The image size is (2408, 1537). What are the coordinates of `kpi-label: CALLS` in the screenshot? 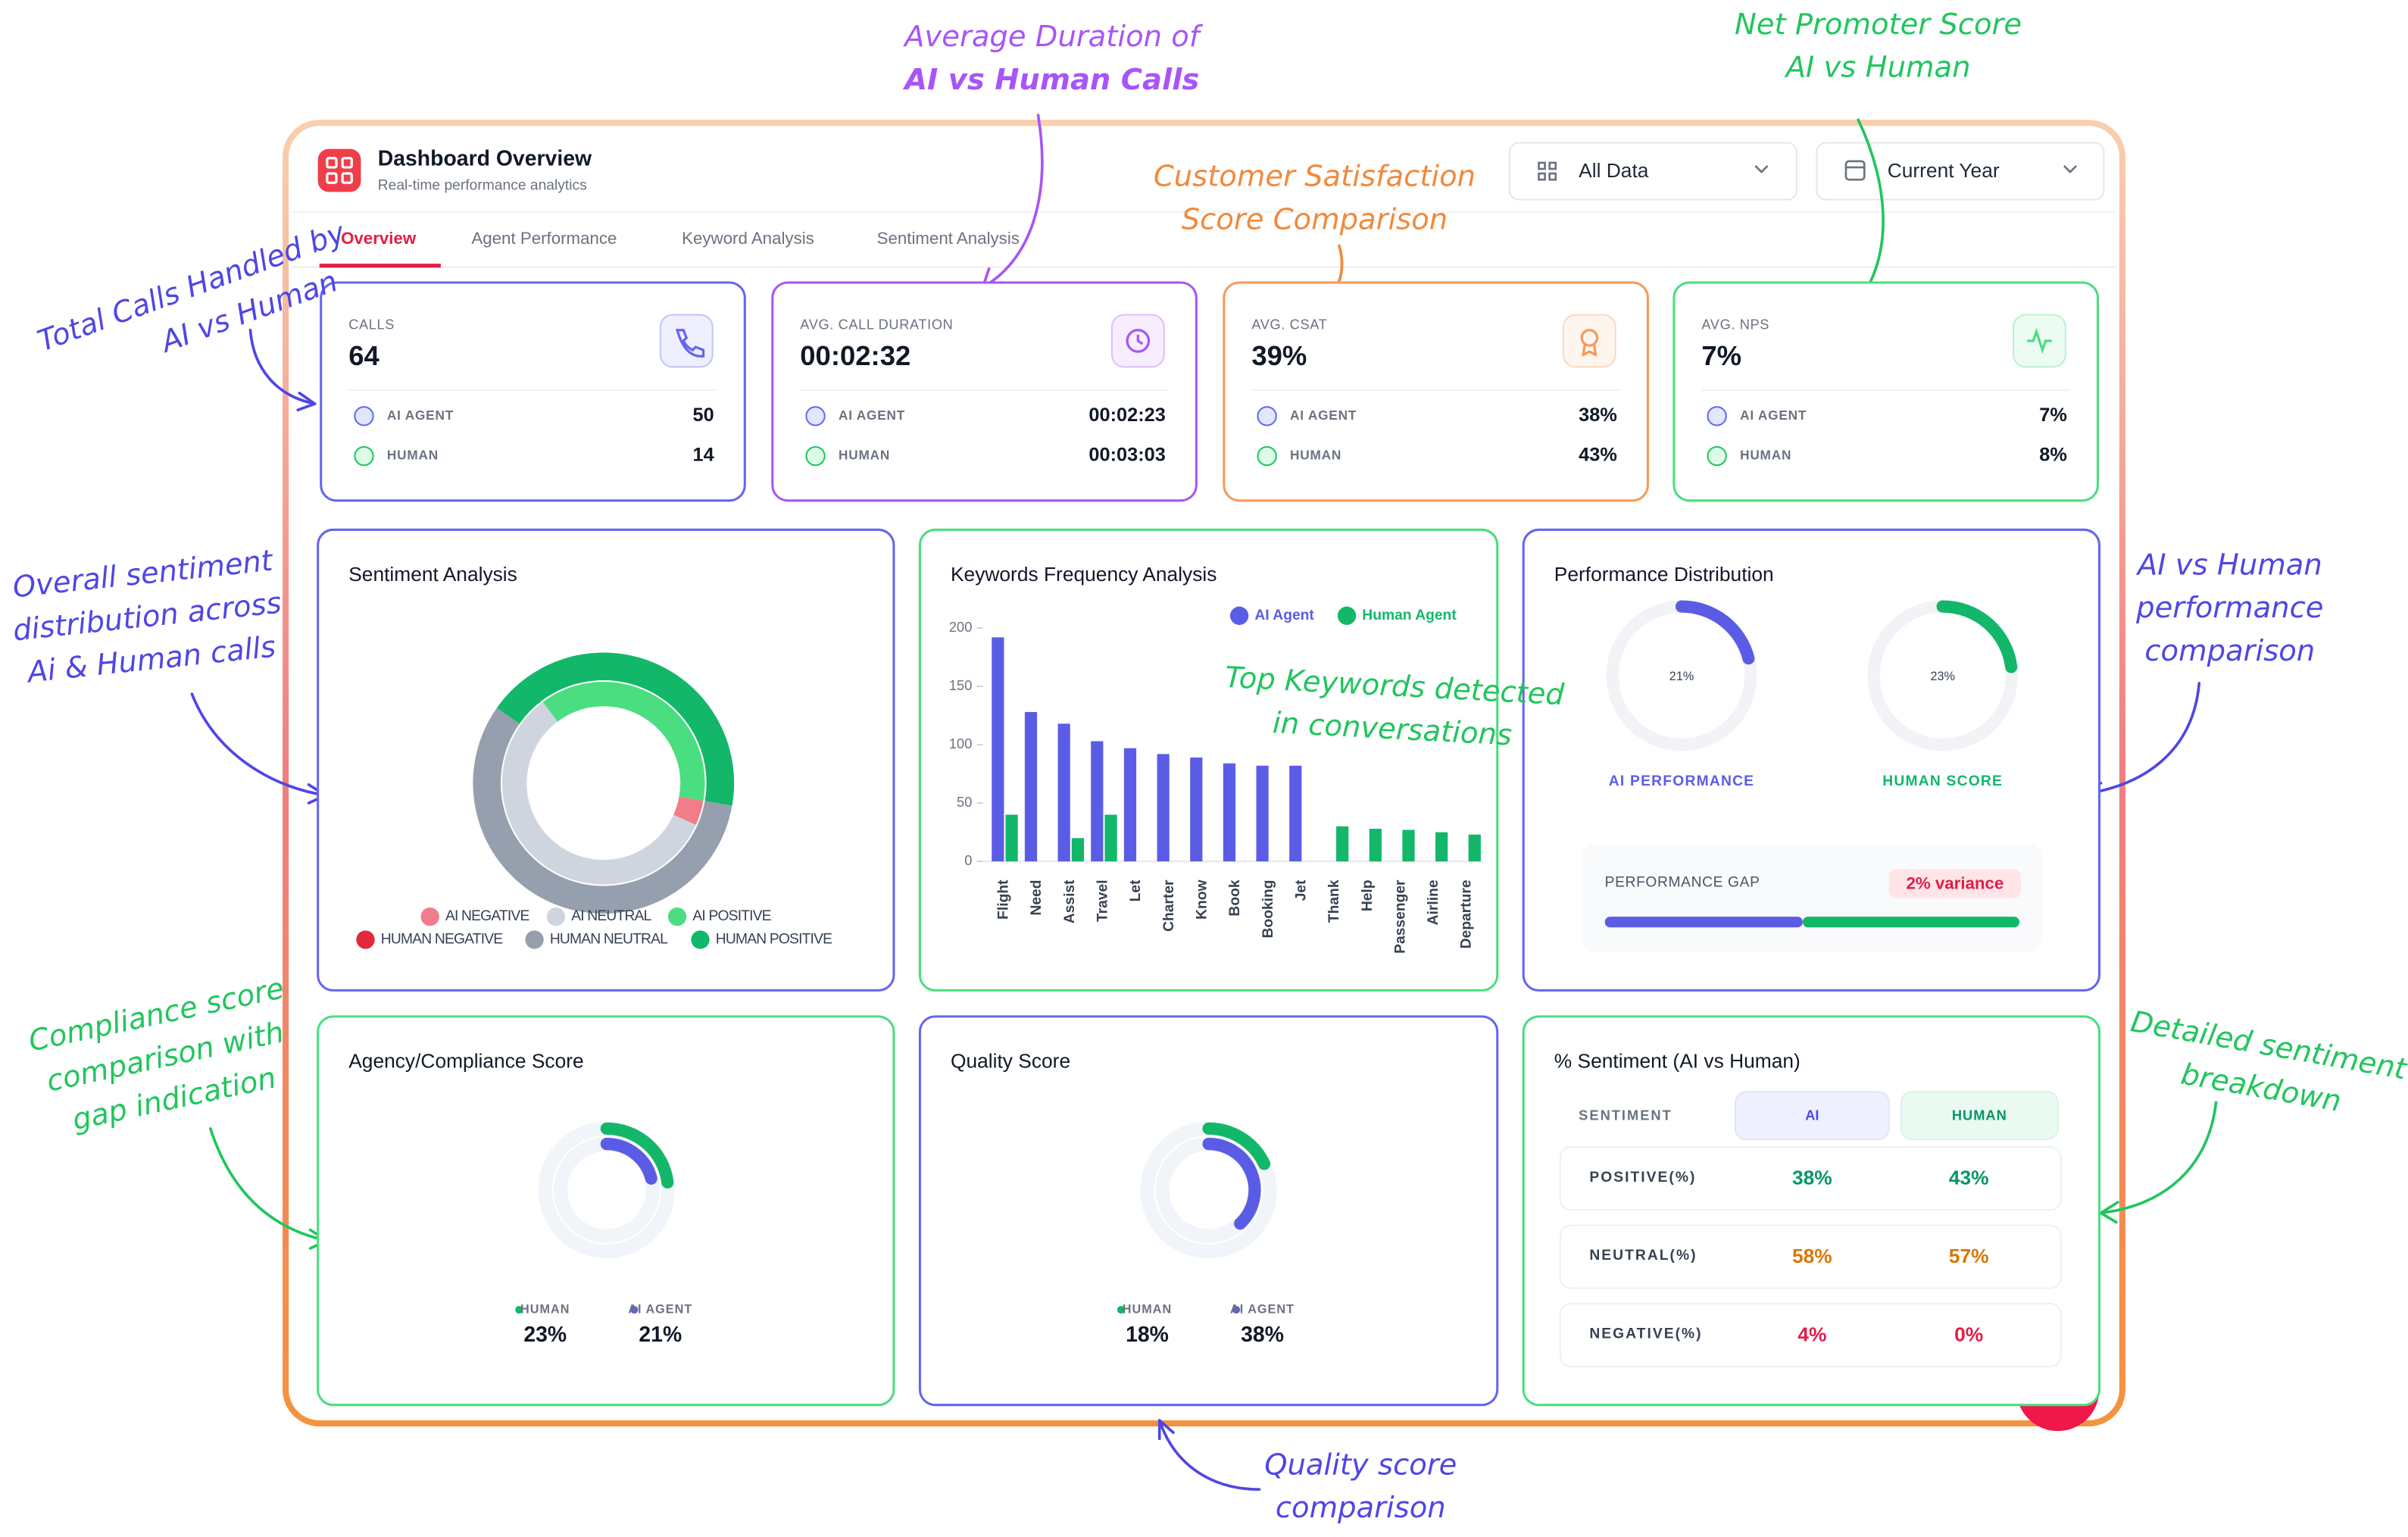 It's located at (371, 325).